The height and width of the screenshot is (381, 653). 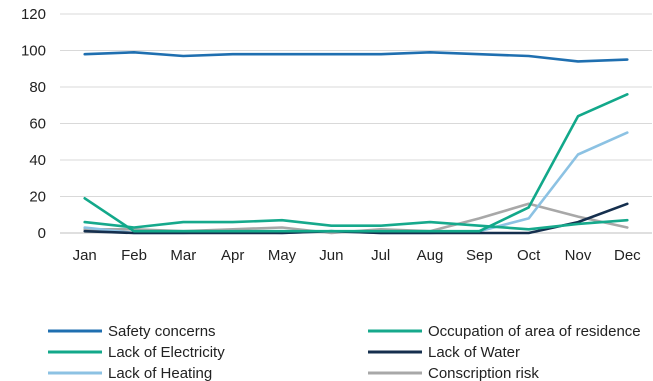 What do you see at coordinates (33, 51) in the screenshot?
I see `y-tick-label: 100` at bounding box center [33, 51].